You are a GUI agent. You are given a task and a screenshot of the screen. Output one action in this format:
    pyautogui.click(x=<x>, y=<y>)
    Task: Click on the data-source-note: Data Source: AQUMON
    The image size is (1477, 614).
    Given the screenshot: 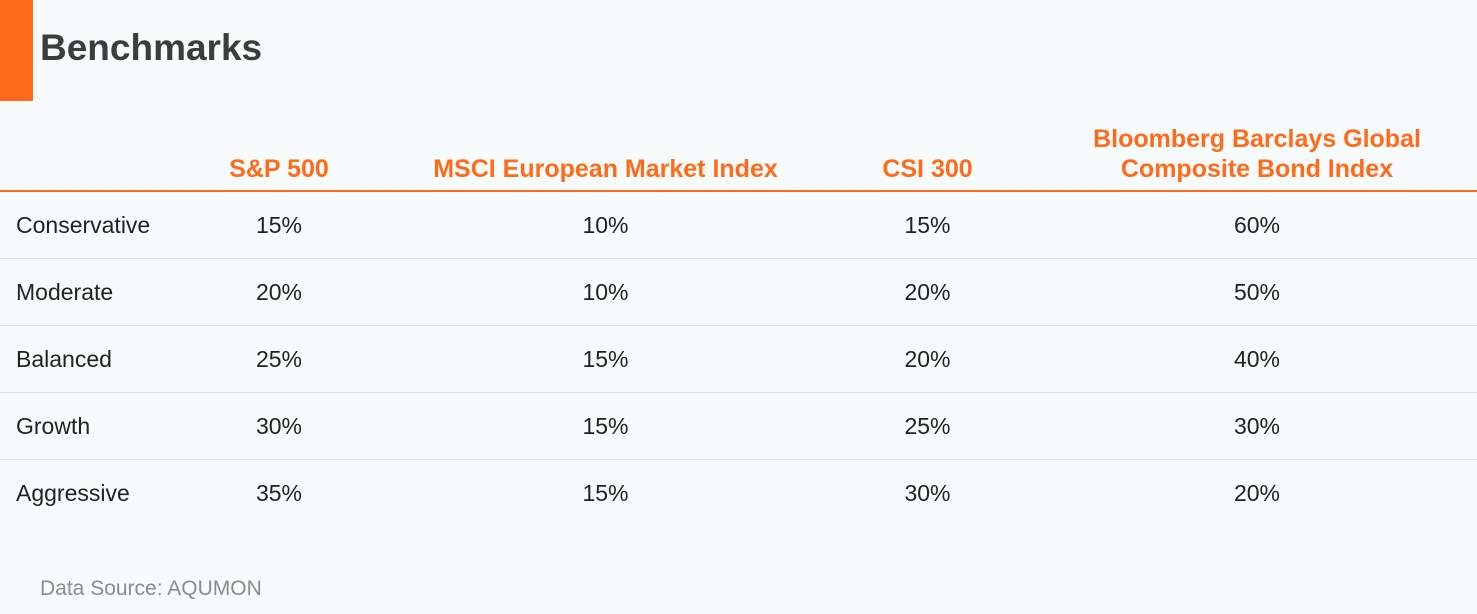 What is the action you would take?
    pyautogui.click(x=151, y=588)
    